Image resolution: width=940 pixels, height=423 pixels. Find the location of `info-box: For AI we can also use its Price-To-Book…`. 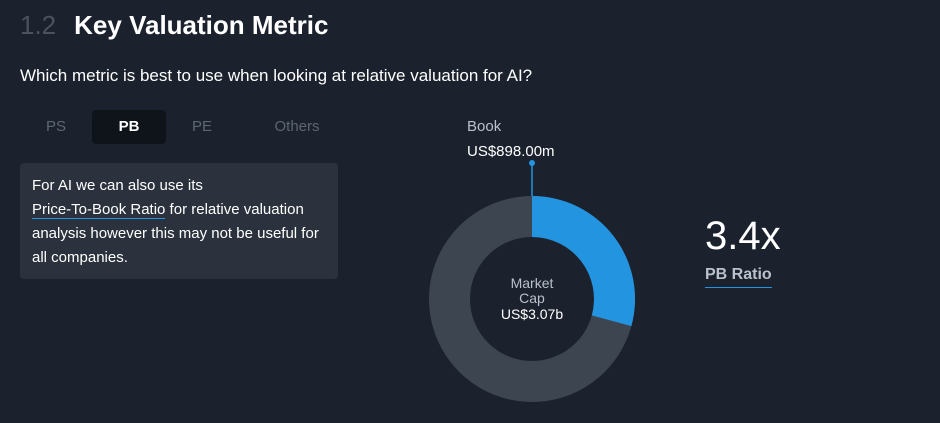

info-box: For AI we can also use its Price-To-Book… is located at coordinates (179, 221).